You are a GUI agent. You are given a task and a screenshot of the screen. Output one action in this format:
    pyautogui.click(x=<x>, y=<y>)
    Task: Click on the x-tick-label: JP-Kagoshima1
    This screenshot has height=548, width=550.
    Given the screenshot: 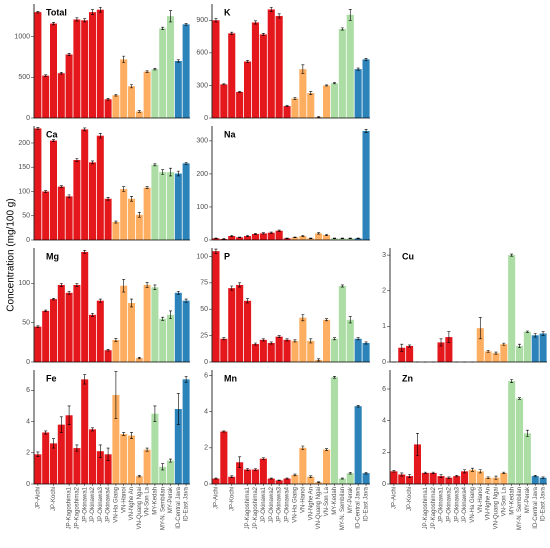 What is the action you would take?
    pyautogui.click(x=426, y=507)
    